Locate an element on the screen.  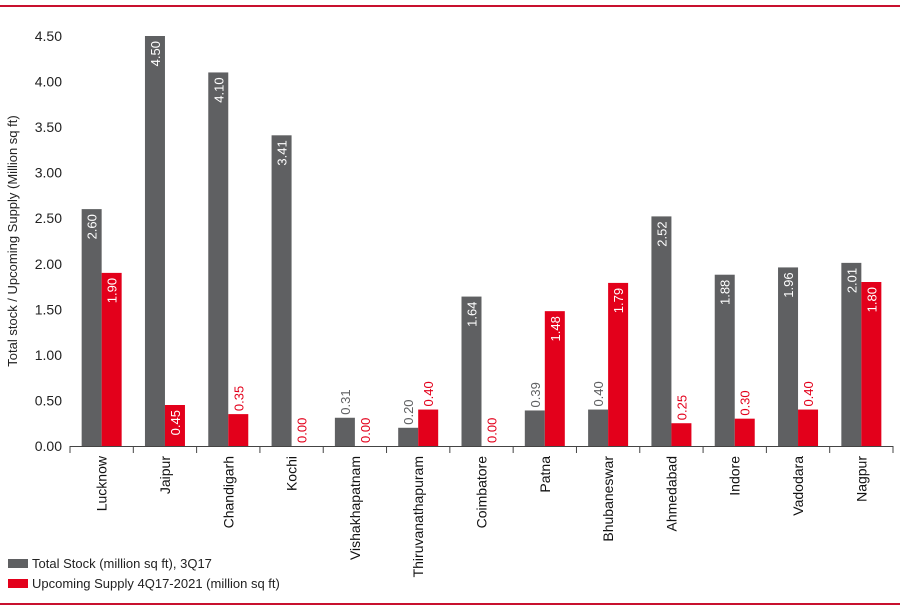
y-tick-label: 2.50 is located at coordinates (48, 218).